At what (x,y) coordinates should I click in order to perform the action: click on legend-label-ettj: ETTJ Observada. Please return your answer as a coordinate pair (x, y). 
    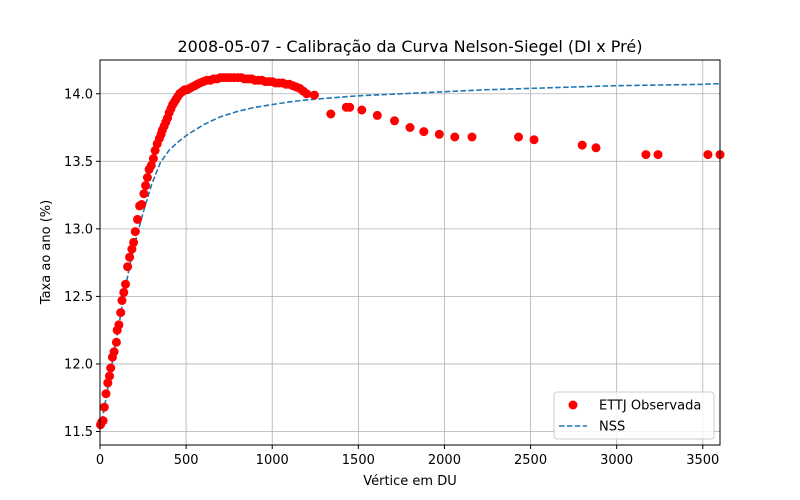
    Looking at the image, I should click on (650, 406).